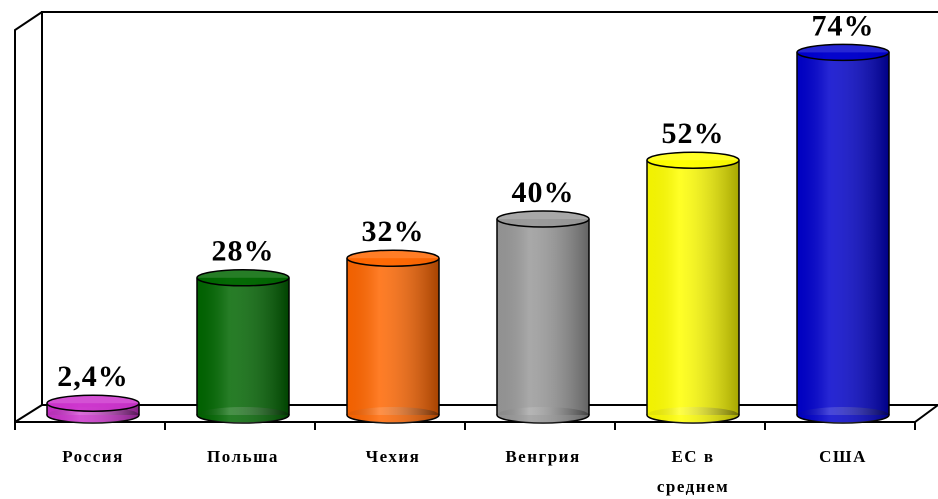 This screenshot has width=938, height=499. I want to click on value-label: 2,4%, so click(93, 376).